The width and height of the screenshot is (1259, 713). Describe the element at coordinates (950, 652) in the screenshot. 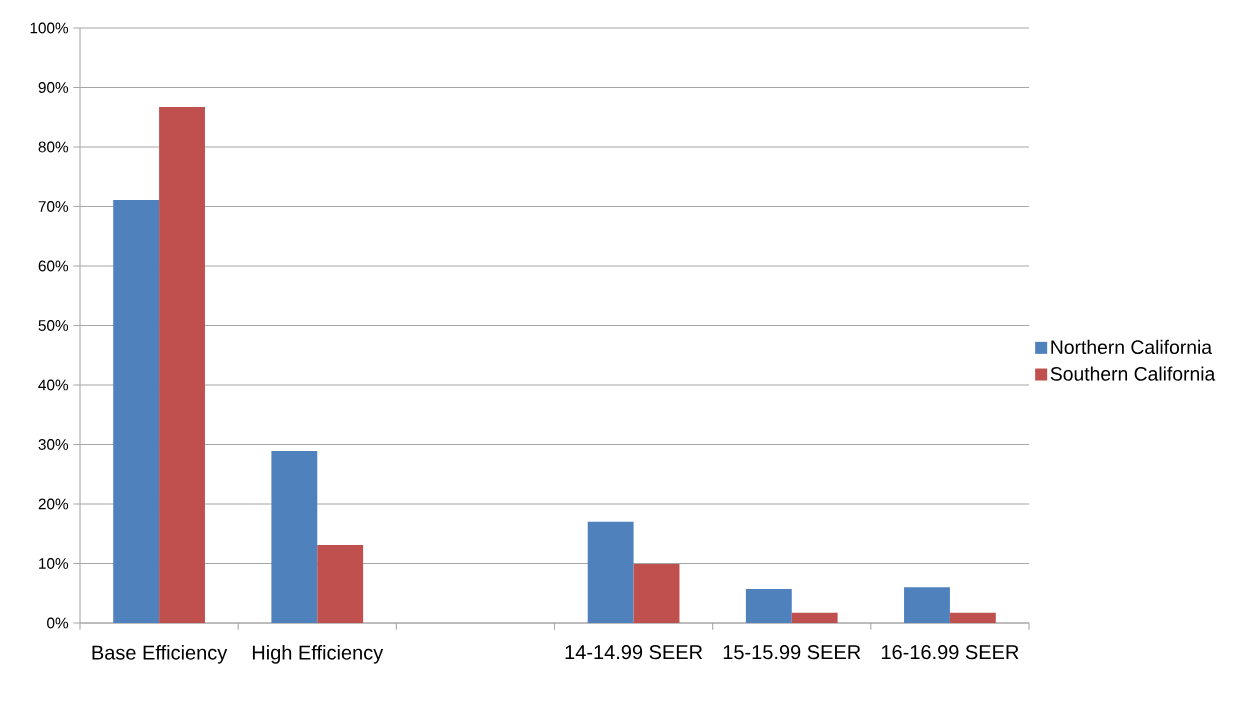

I see `x-tick-label: 16-16.99 SEER` at that location.